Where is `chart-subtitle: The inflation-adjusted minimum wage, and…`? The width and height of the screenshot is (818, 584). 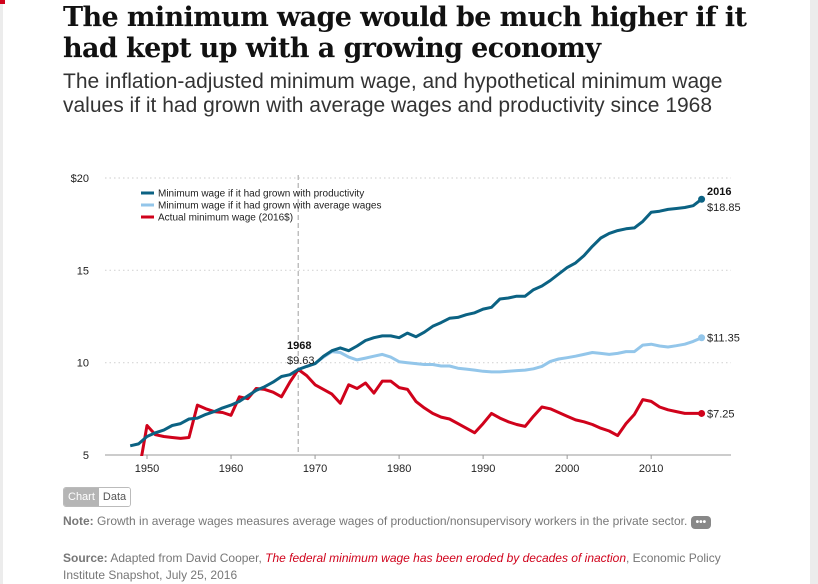
chart-subtitle: The inflation-adjusted minimum wage, and… is located at coordinates (393, 93).